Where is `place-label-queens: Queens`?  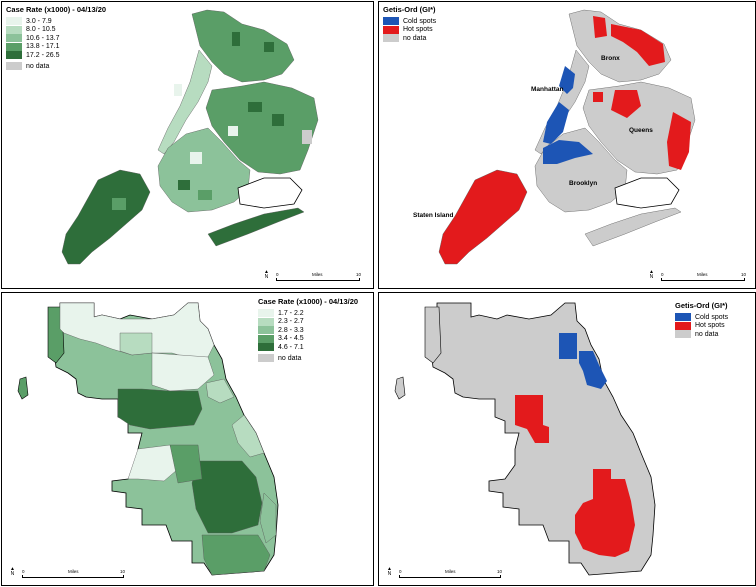 place-label-queens: Queens is located at coordinates (641, 130).